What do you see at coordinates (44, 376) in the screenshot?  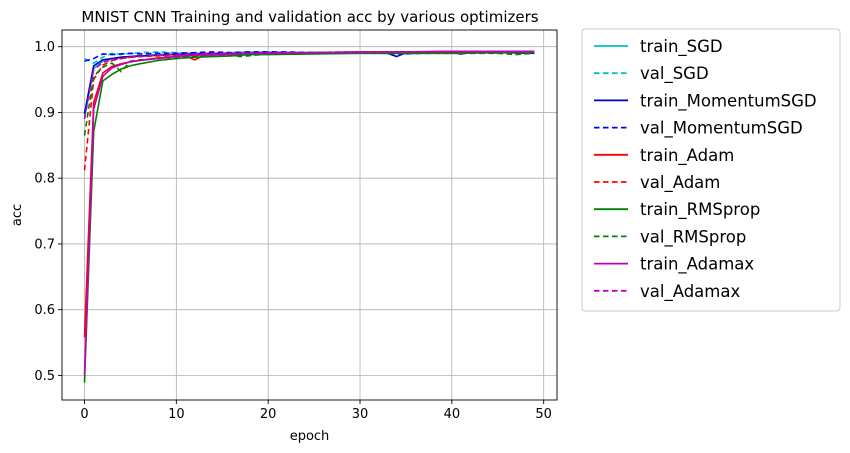 I see `y-tick-label: 0.5` at bounding box center [44, 376].